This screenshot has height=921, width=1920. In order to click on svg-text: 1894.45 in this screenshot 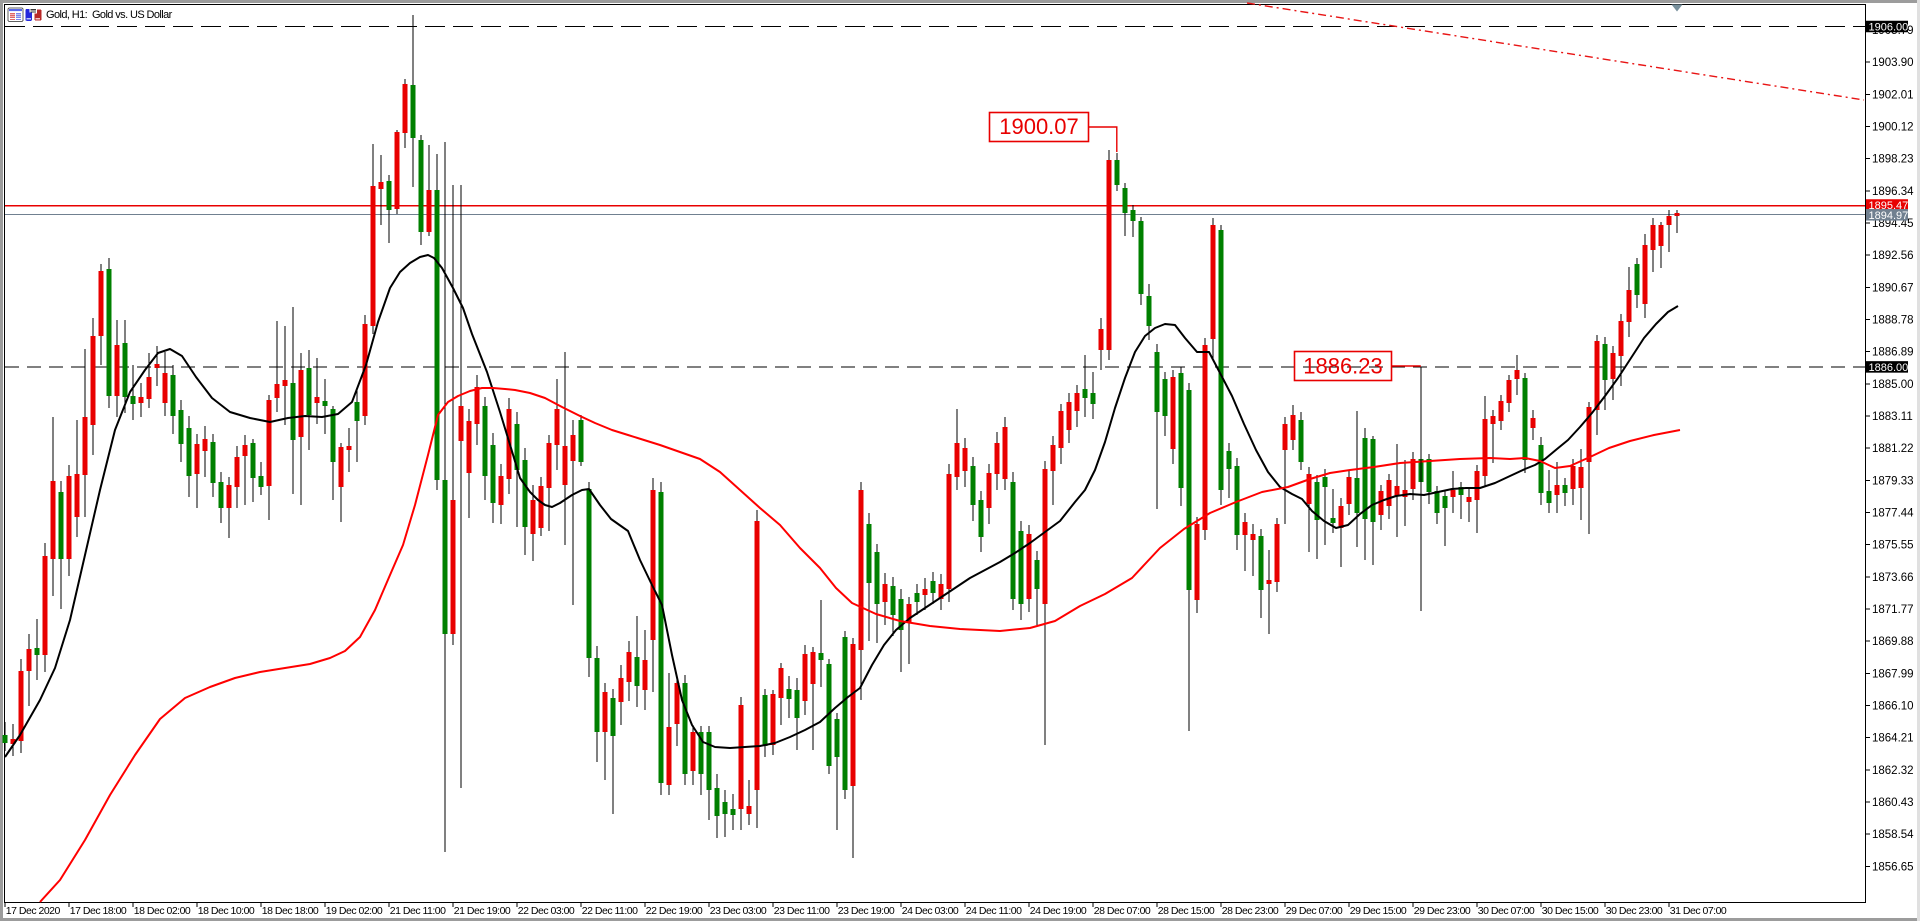, I will do `click(1893, 224)`.